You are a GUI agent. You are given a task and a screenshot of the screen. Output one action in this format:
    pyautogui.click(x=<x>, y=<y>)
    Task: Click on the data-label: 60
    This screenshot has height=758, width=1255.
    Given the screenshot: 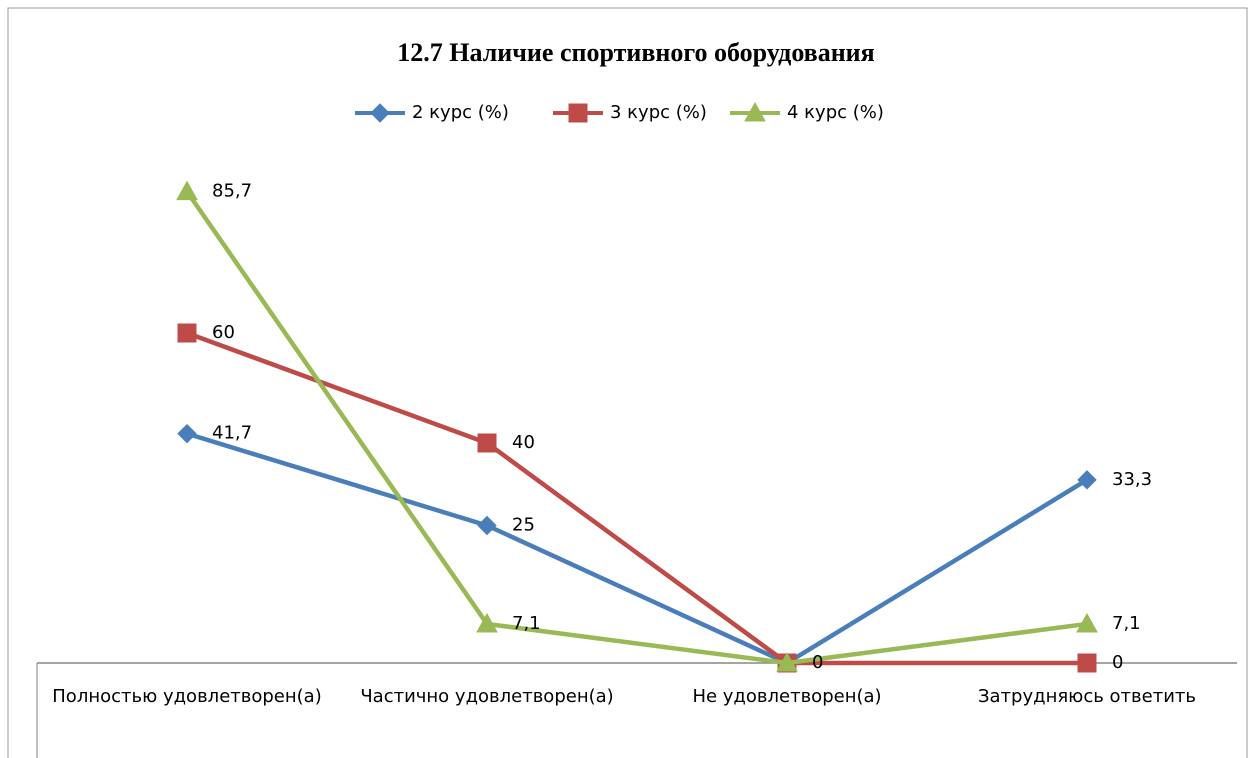 What is the action you would take?
    pyautogui.click(x=223, y=332)
    